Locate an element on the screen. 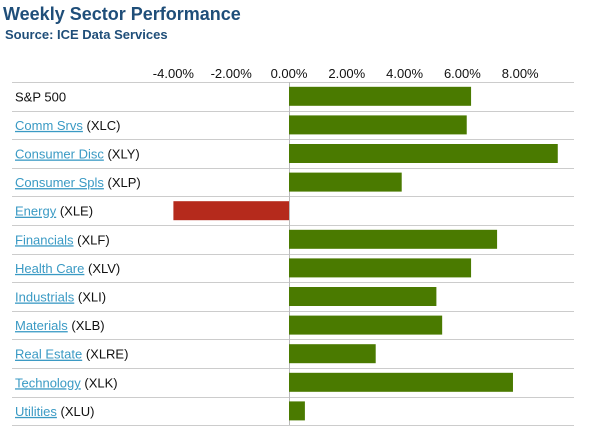  ticker-symbol: (XLU) is located at coordinates (76, 411).